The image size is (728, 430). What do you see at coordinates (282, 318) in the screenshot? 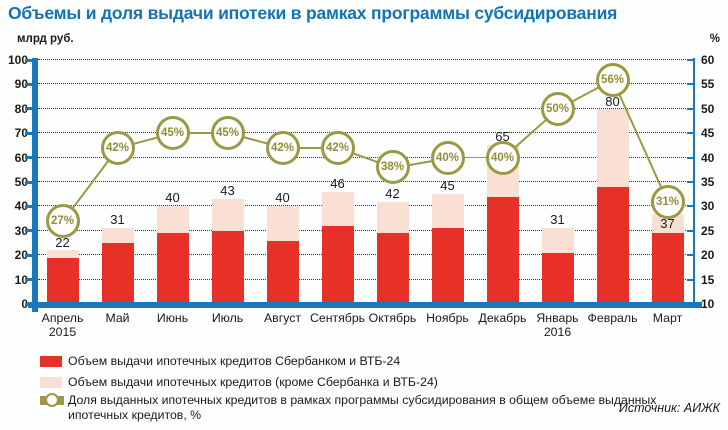
I see `x-axis-label: Август` at bounding box center [282, 318].